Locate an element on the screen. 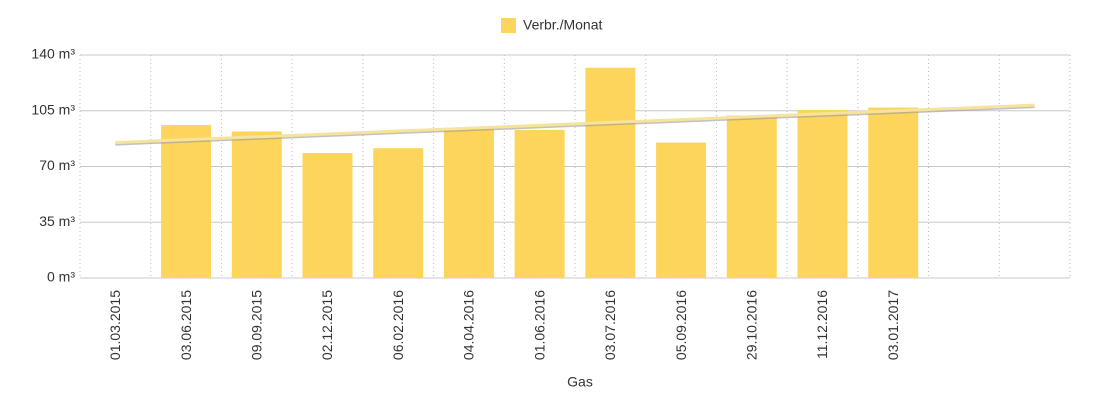 The image size is (1100, 416). x-tick-label: 03.06.2015 is located at coordinates (186, 325).